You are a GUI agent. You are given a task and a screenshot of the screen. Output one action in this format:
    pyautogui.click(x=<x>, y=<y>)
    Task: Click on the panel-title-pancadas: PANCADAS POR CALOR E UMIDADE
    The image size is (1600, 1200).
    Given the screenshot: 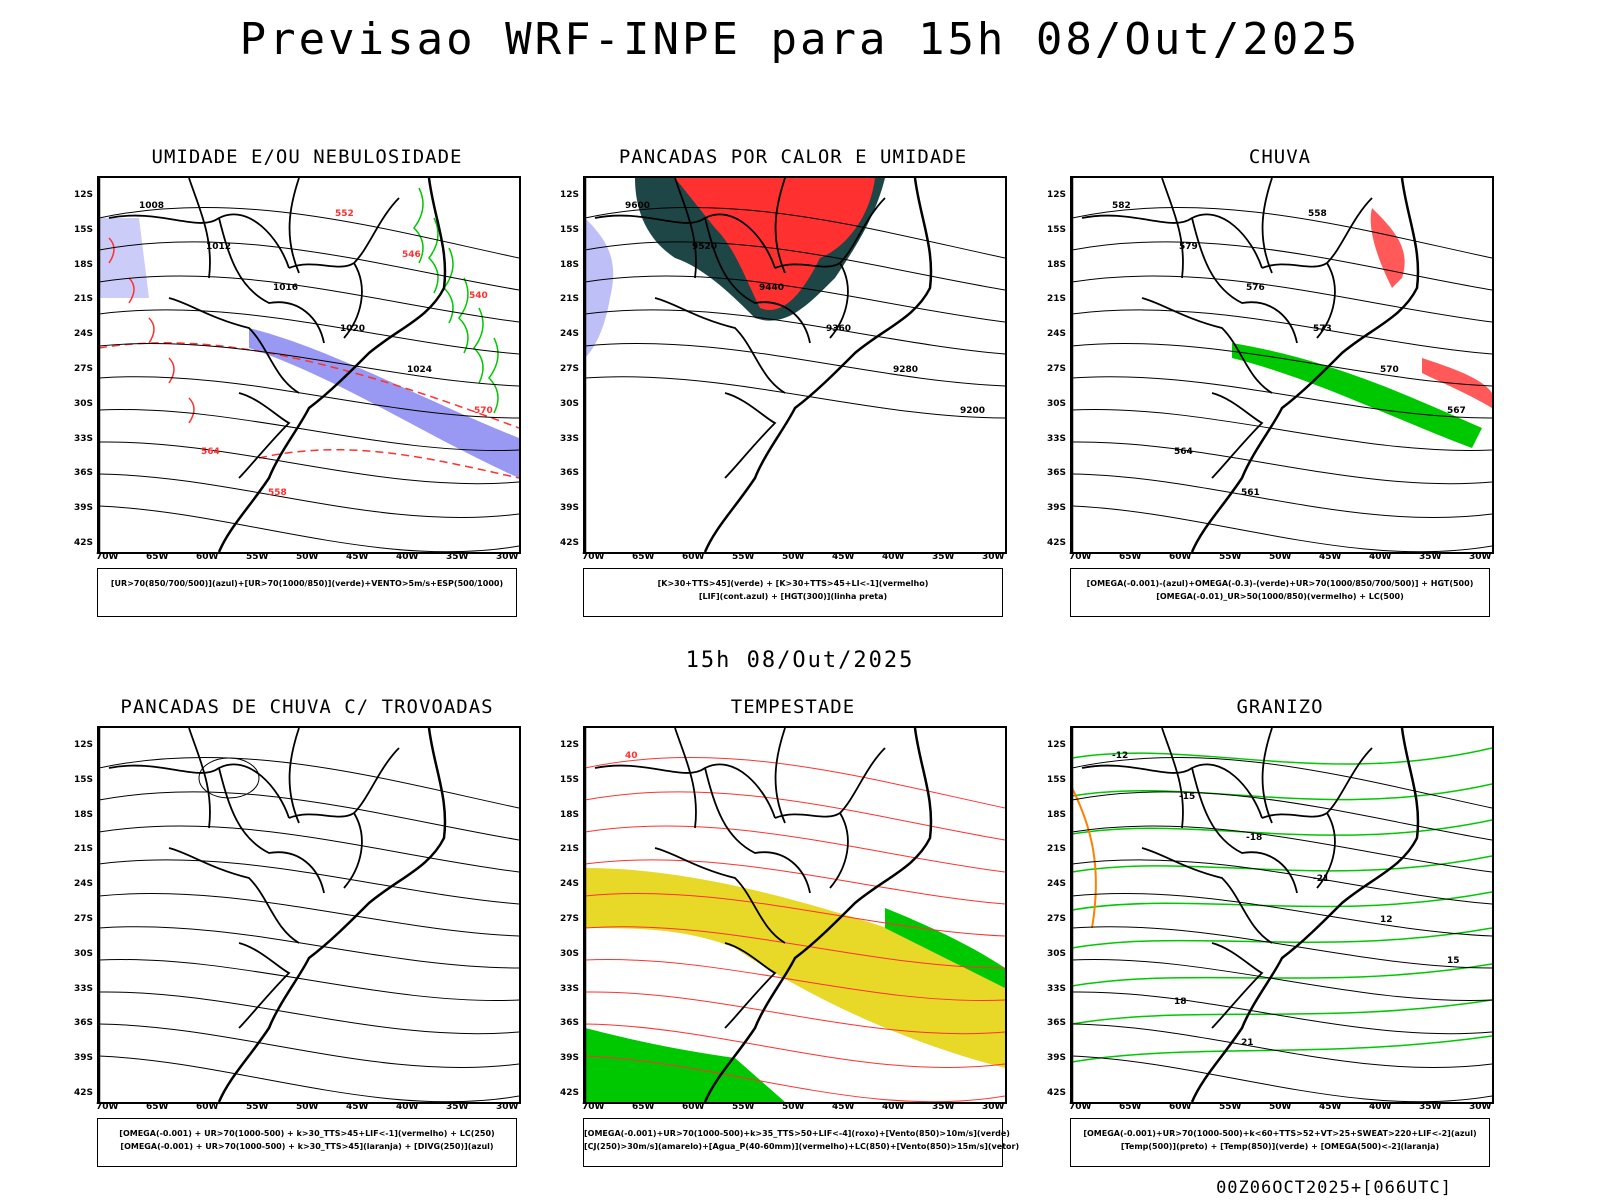 What is the action you would take?
    pyautogui.click(x=793, y=157)
    